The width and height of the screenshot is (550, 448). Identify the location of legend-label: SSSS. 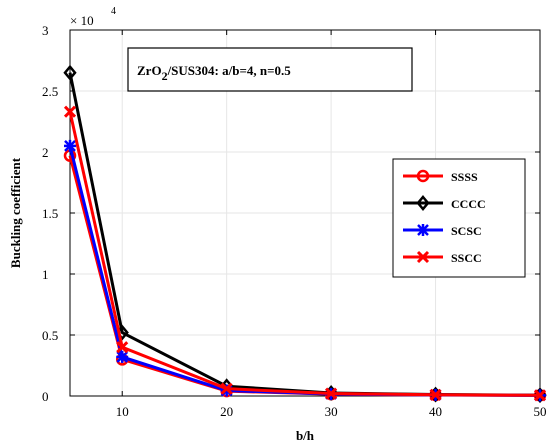
(464, 177).